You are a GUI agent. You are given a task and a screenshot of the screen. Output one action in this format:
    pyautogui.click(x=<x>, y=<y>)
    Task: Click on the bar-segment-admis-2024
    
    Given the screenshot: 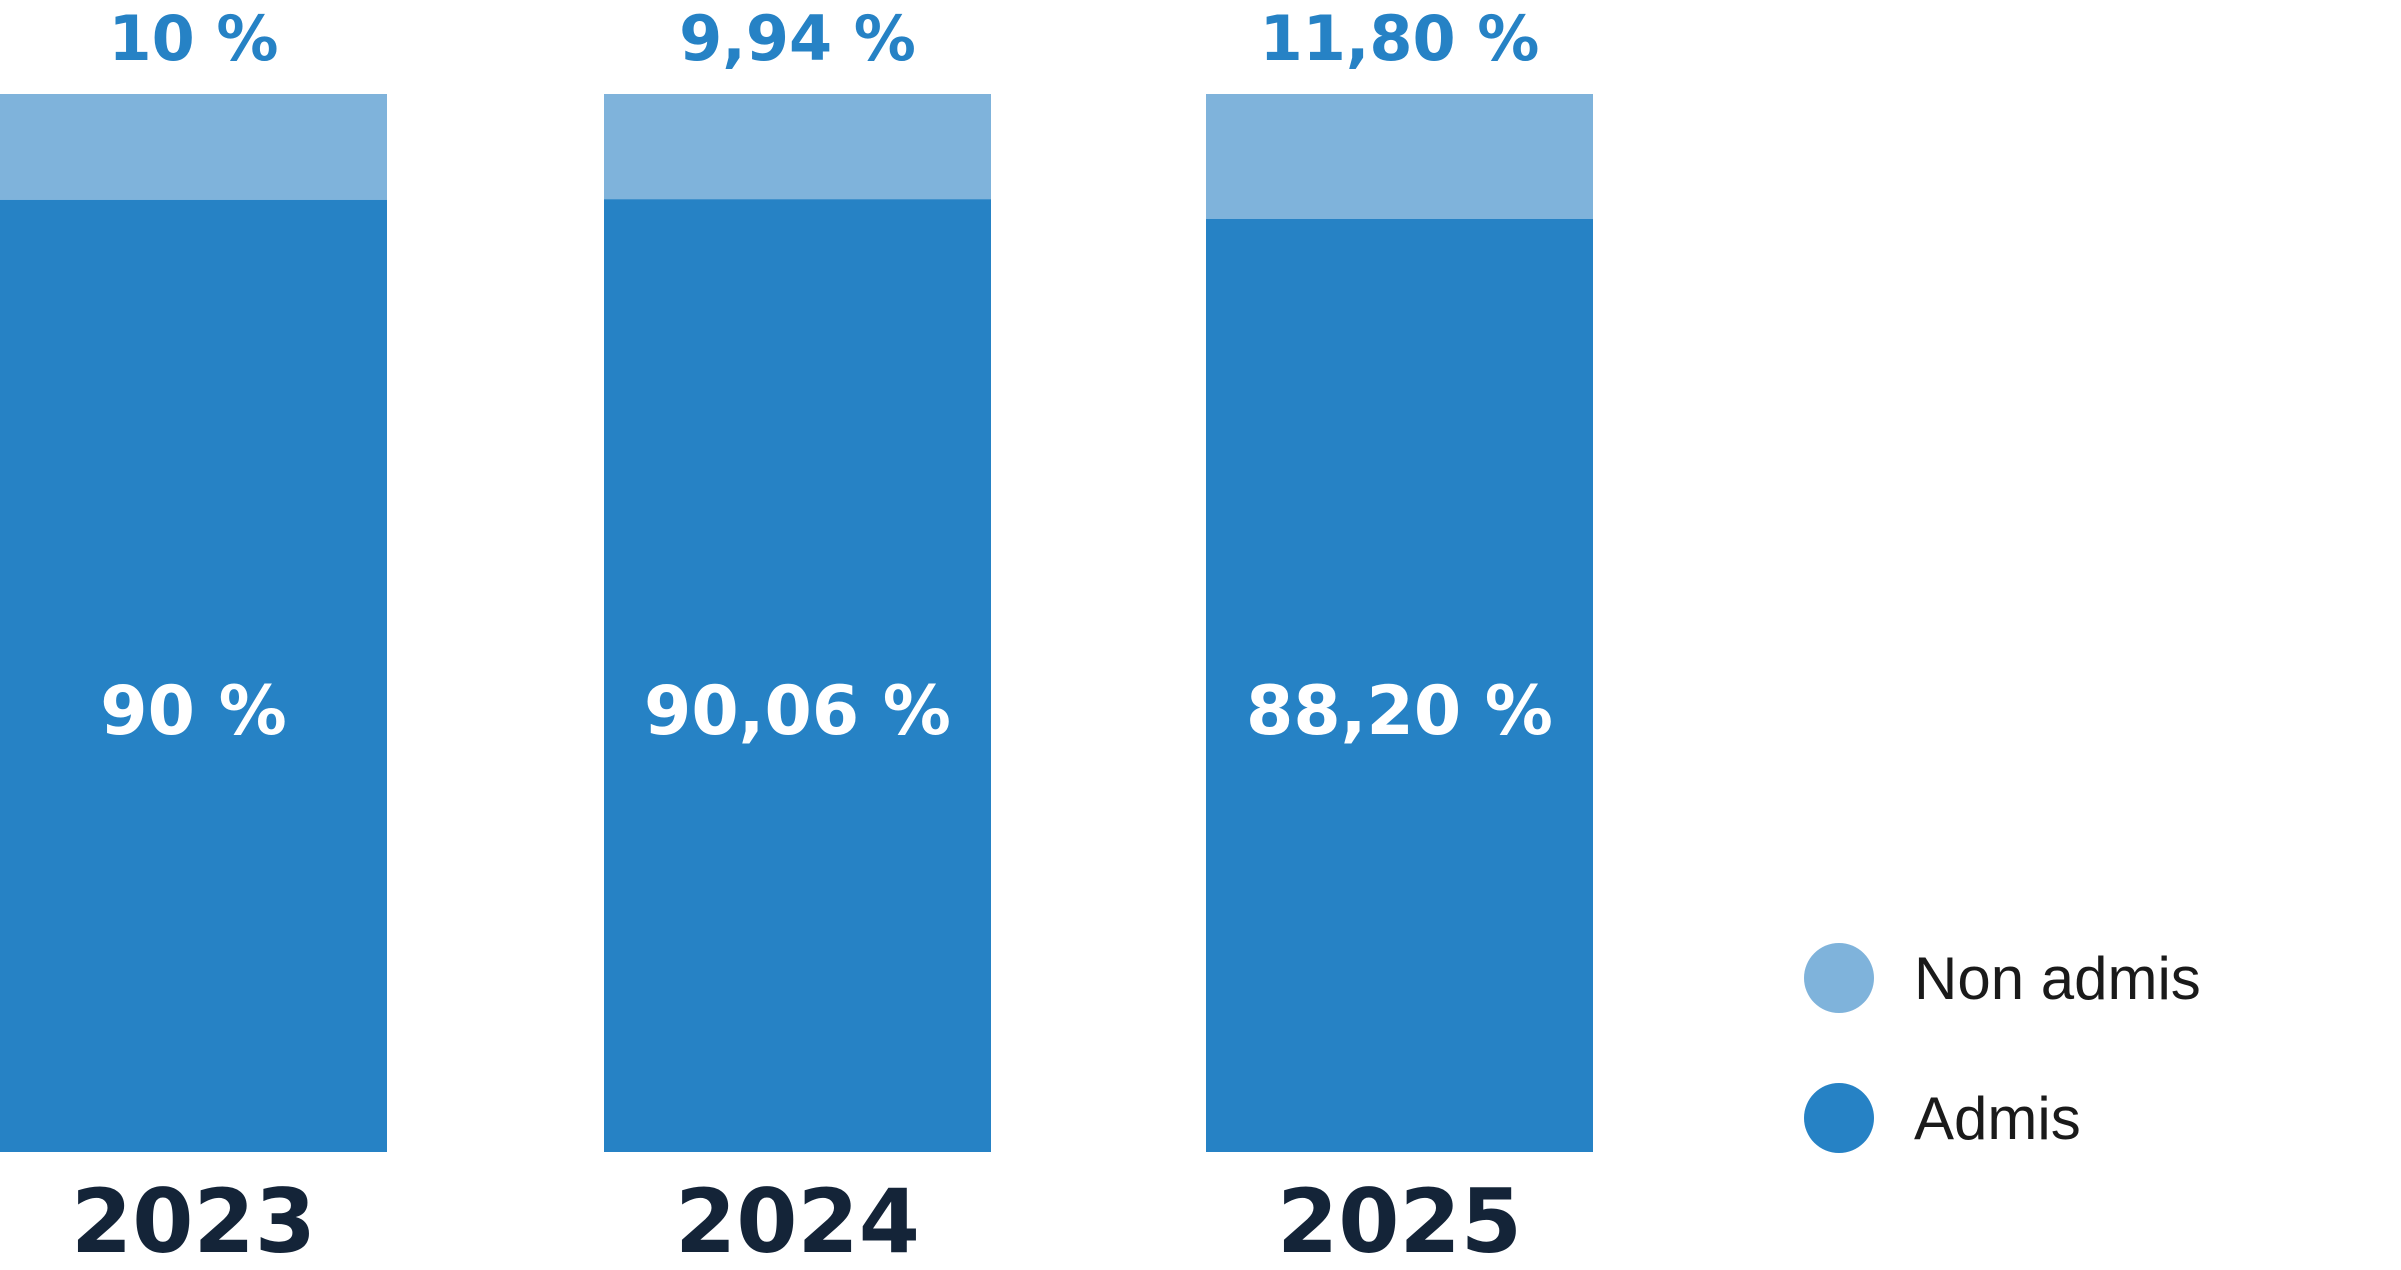 What is the action you would take?
    pyautogui.click(x=797, y=675)
    